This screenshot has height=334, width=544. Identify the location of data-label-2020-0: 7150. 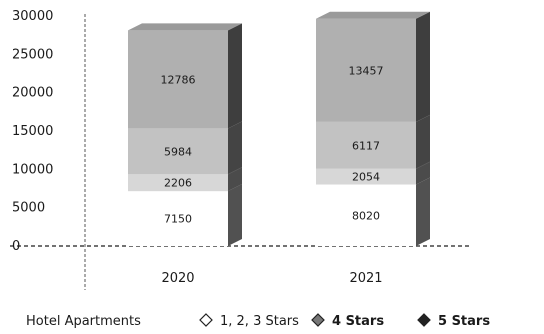
(178, 219).